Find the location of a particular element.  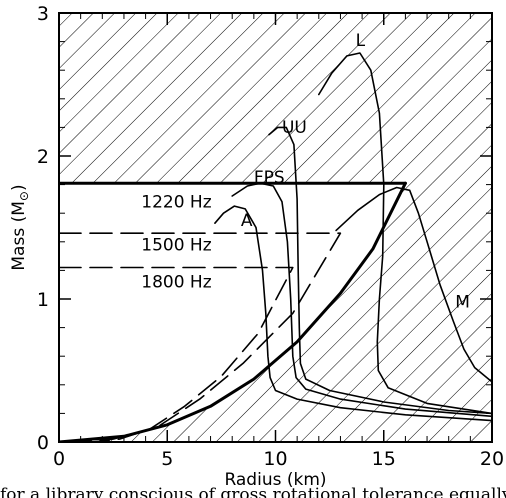

x-tick-label: 15 is located at coordinates (384, 459).